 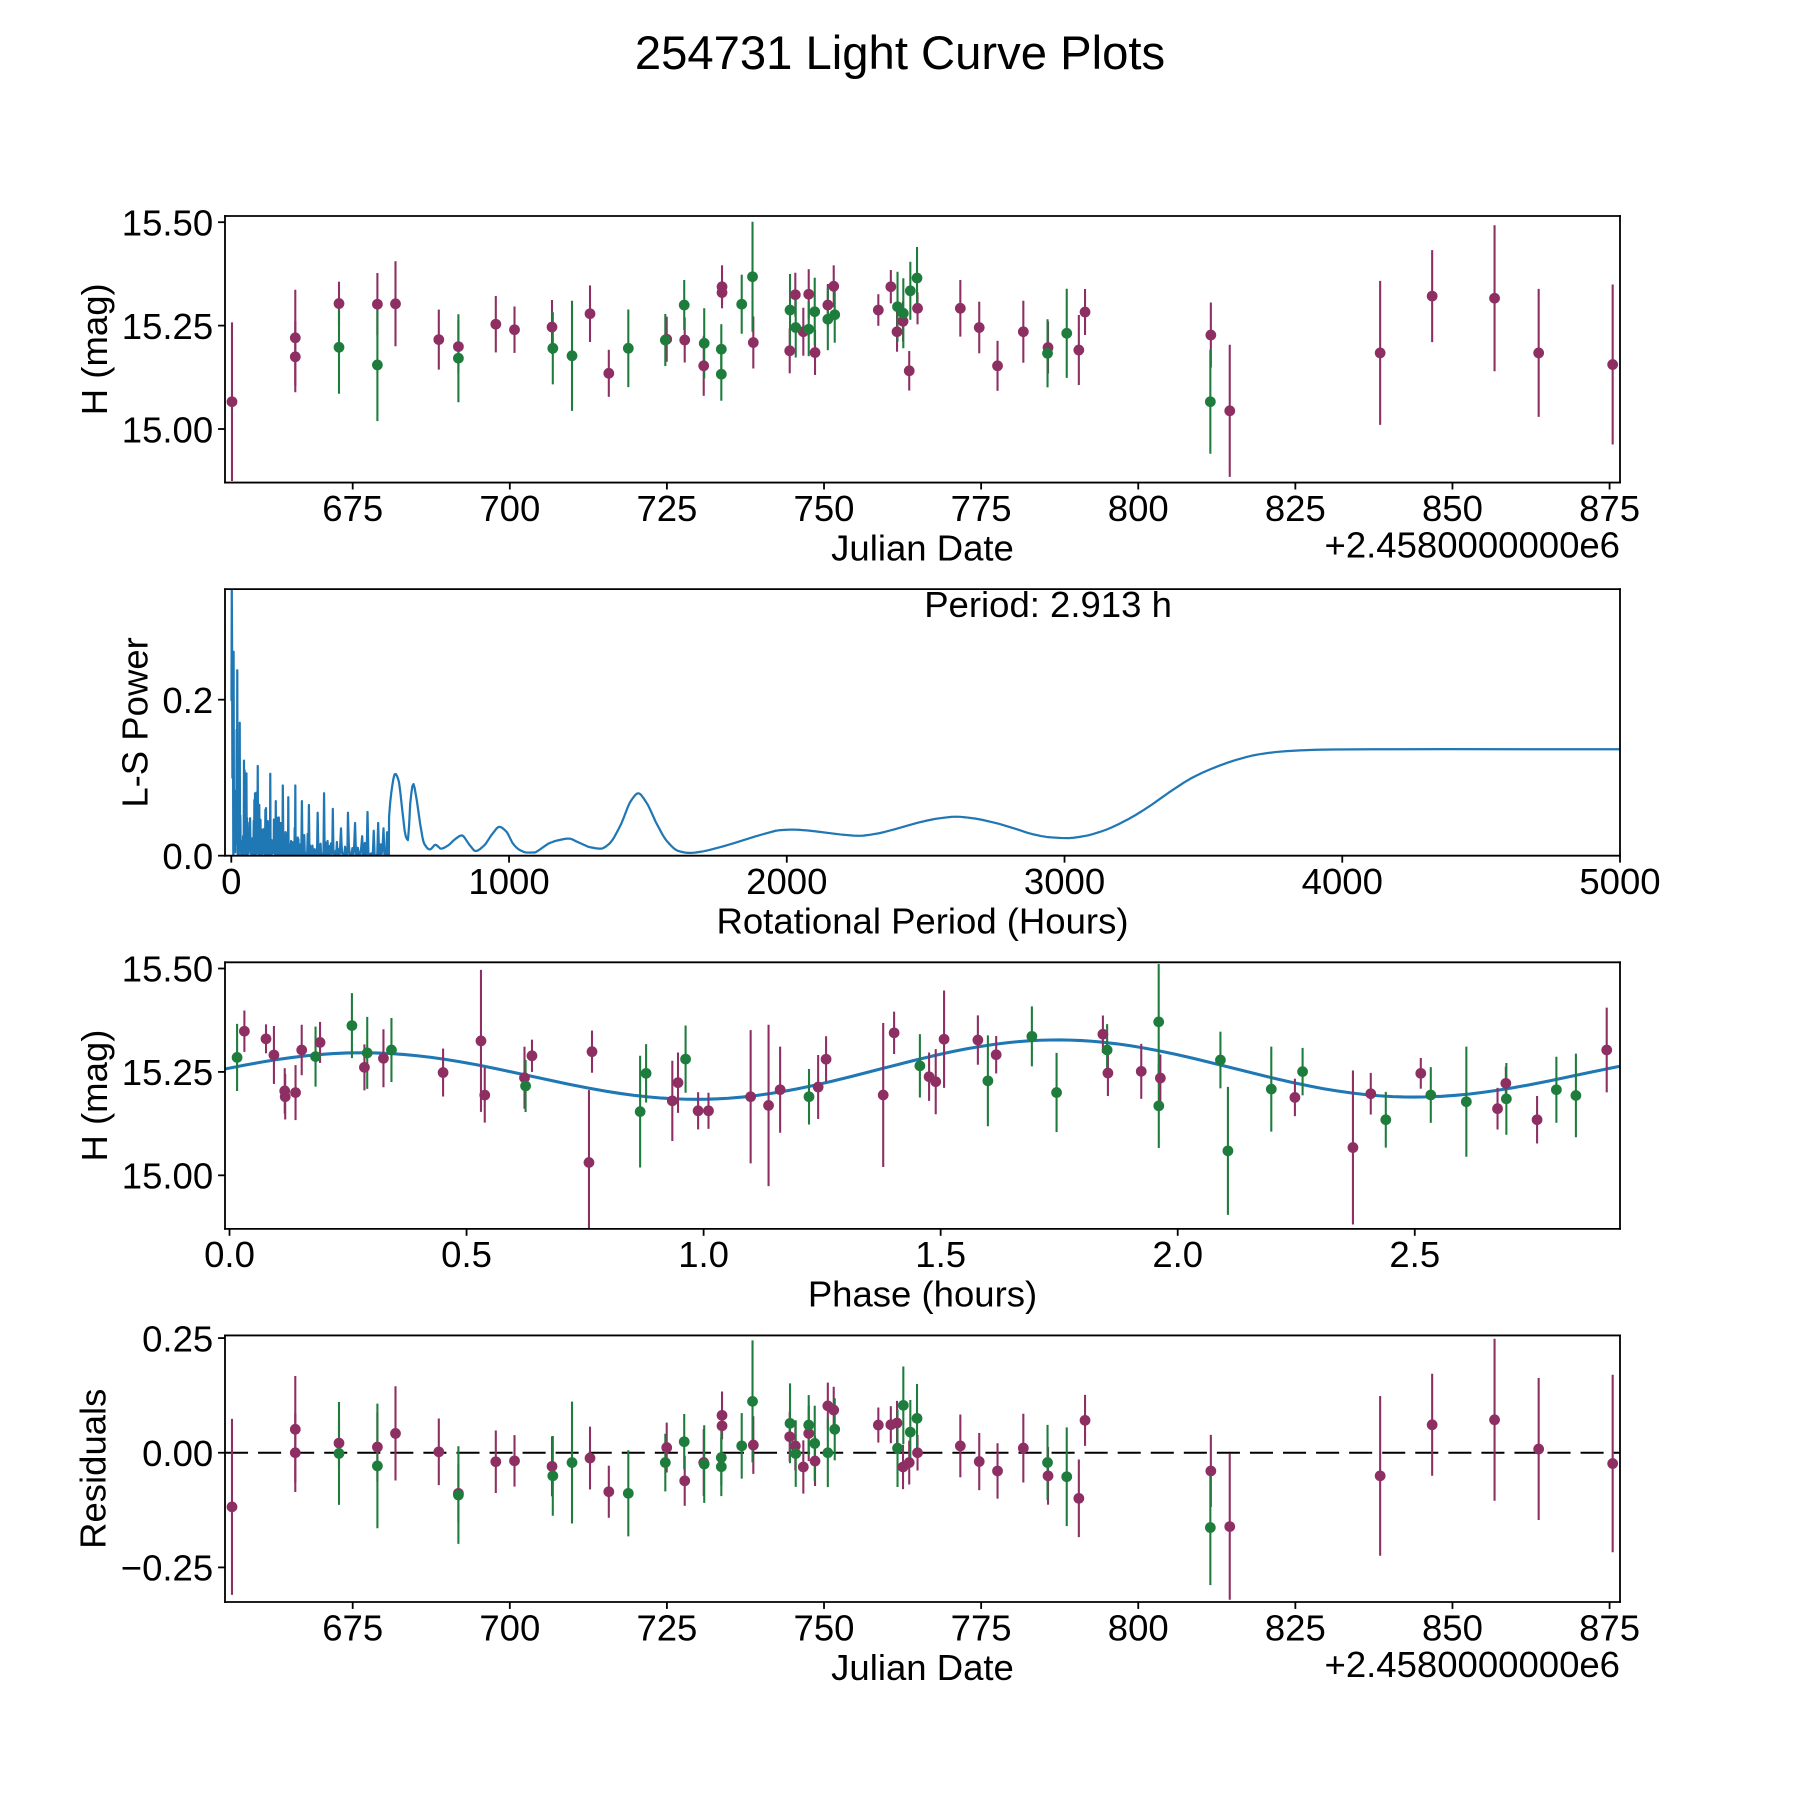 I want to click on svg-text: −0.25, so click(x=167, y=1568).